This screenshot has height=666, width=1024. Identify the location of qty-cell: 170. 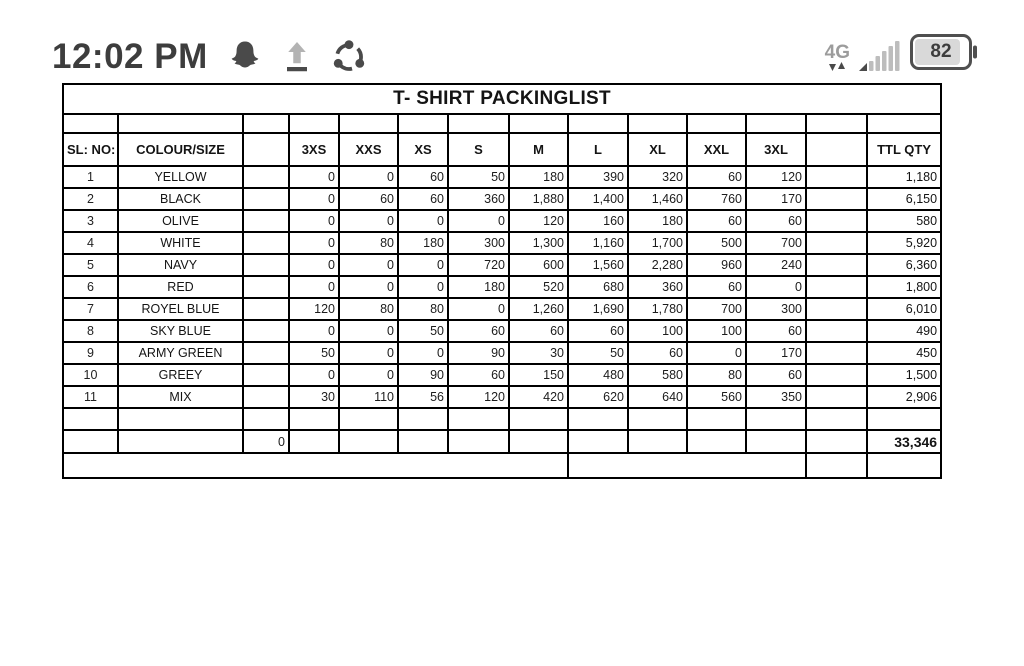
(776, 353).